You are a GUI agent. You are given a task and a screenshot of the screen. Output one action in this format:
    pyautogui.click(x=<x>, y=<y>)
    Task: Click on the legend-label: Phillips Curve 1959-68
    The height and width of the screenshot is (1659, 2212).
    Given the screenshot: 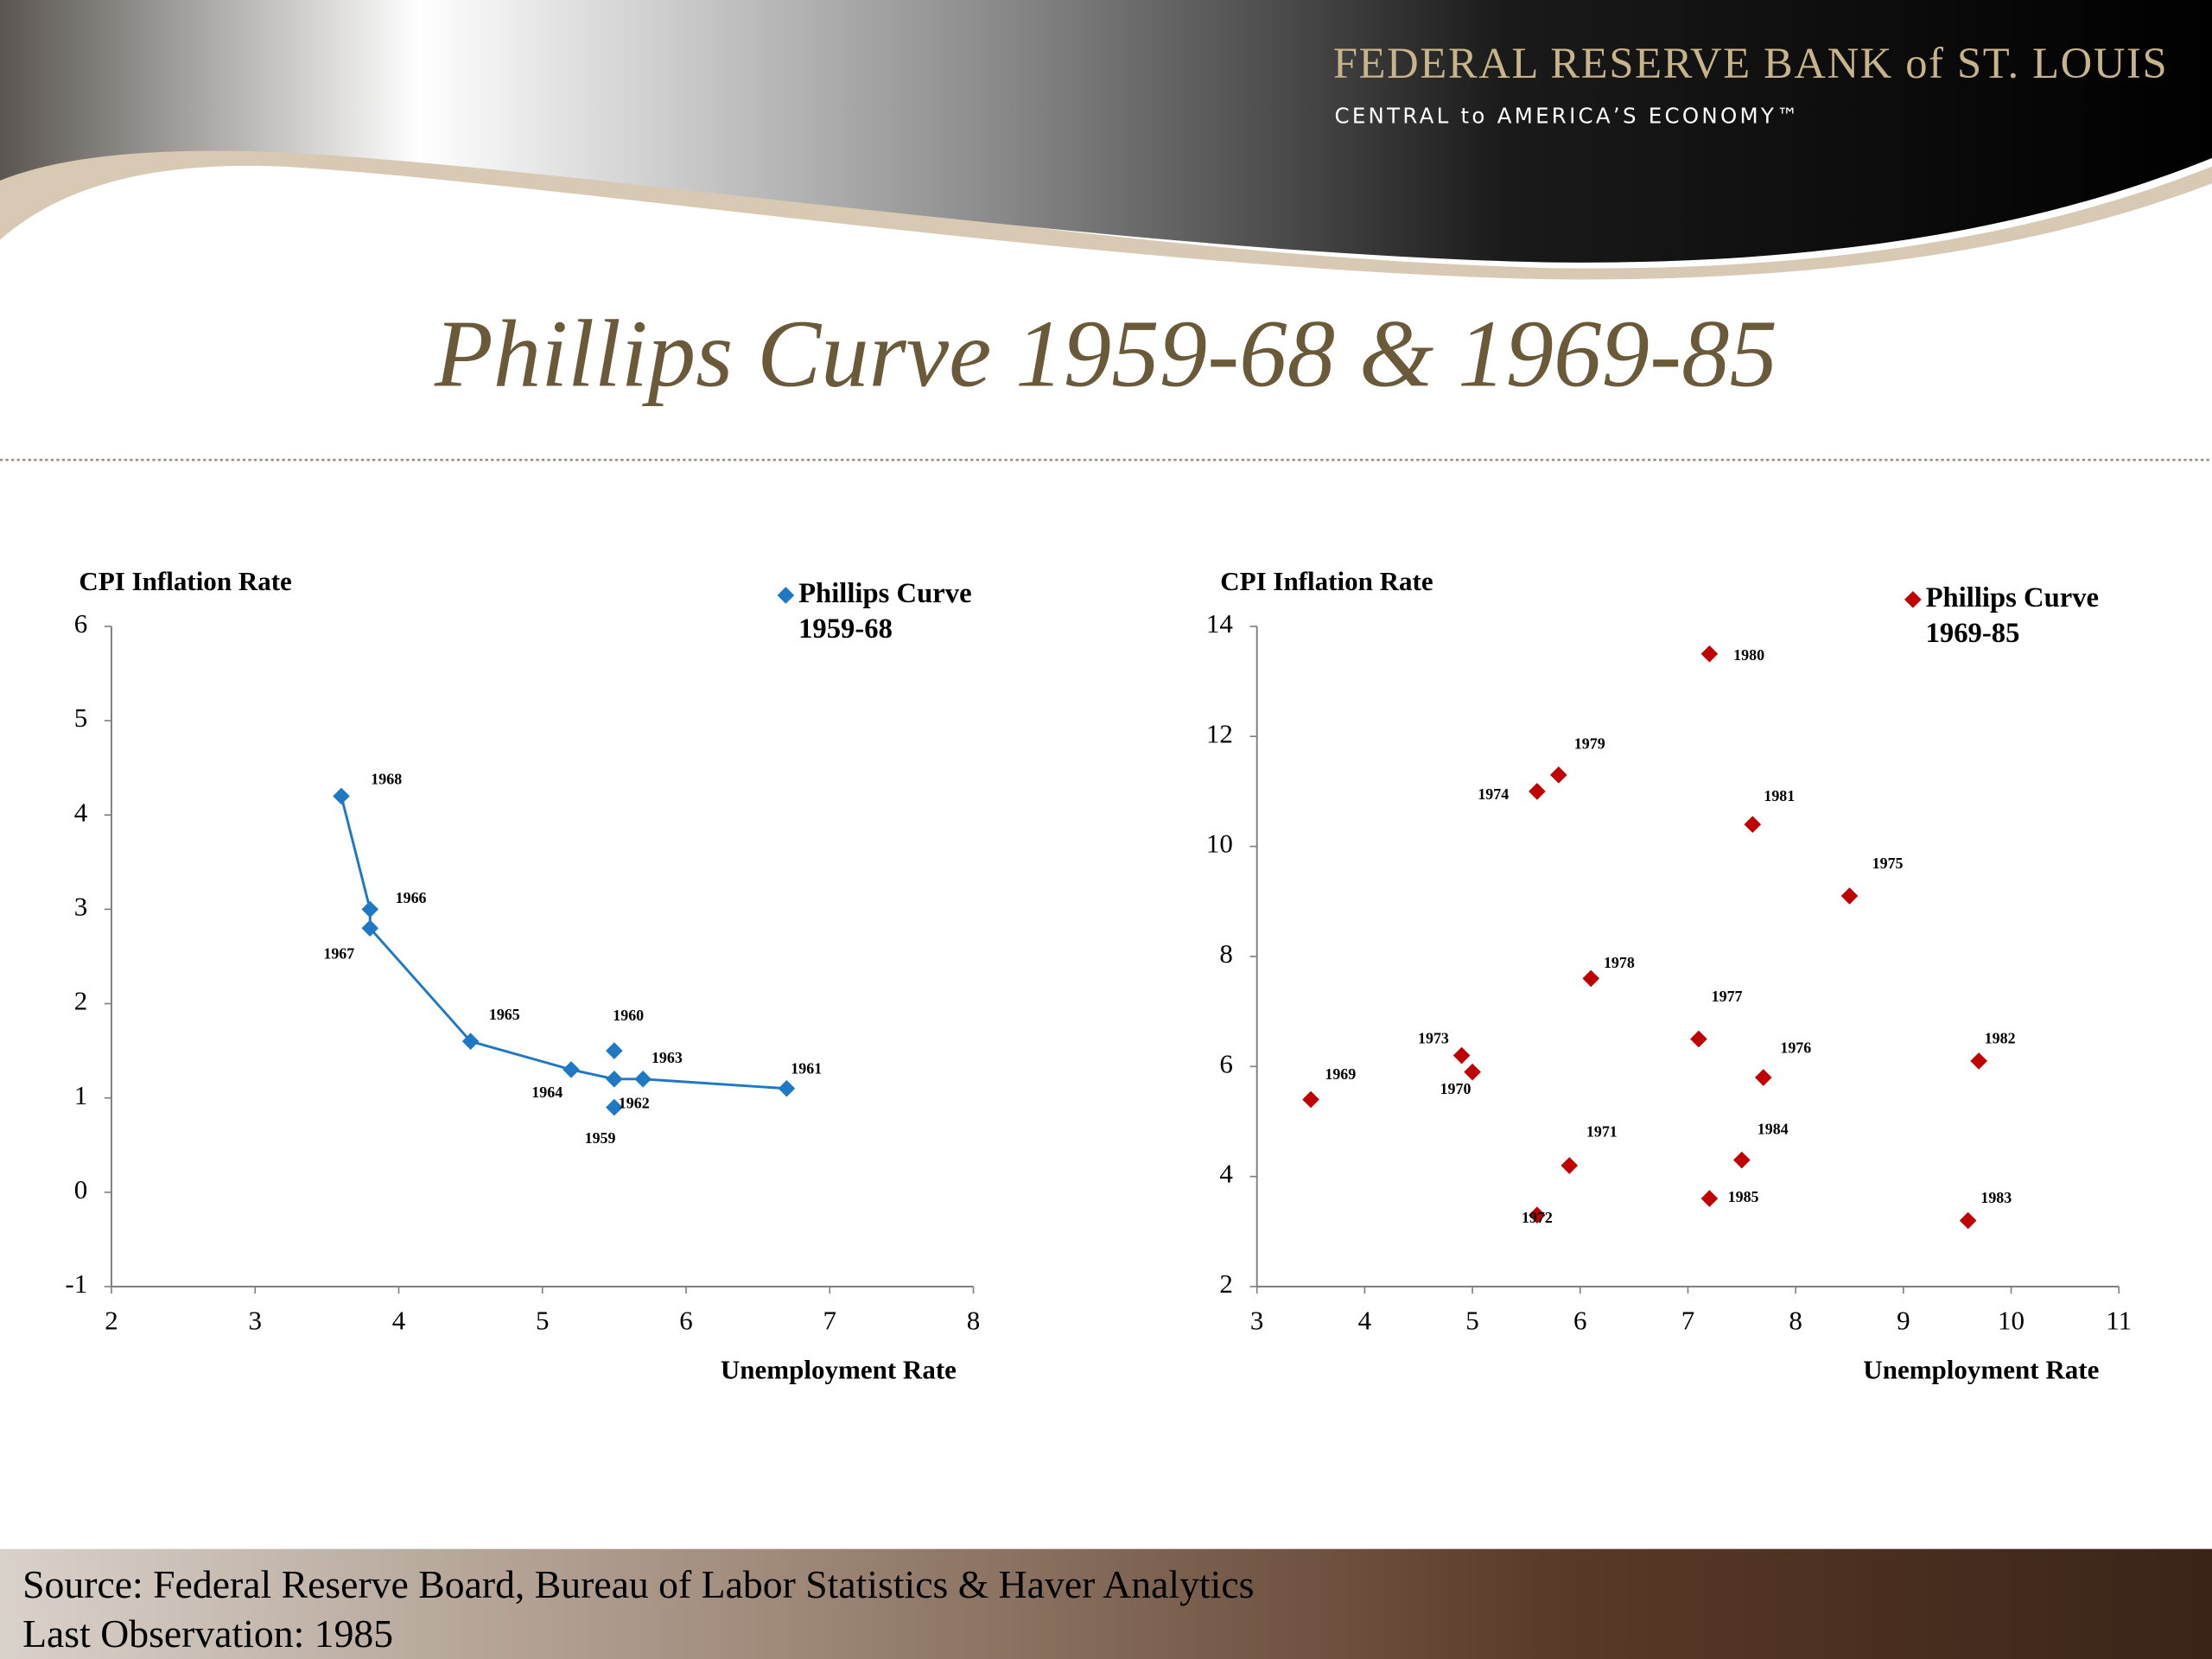 What is the action you would take?
    pyautogui.click(x=885, y=611)
    